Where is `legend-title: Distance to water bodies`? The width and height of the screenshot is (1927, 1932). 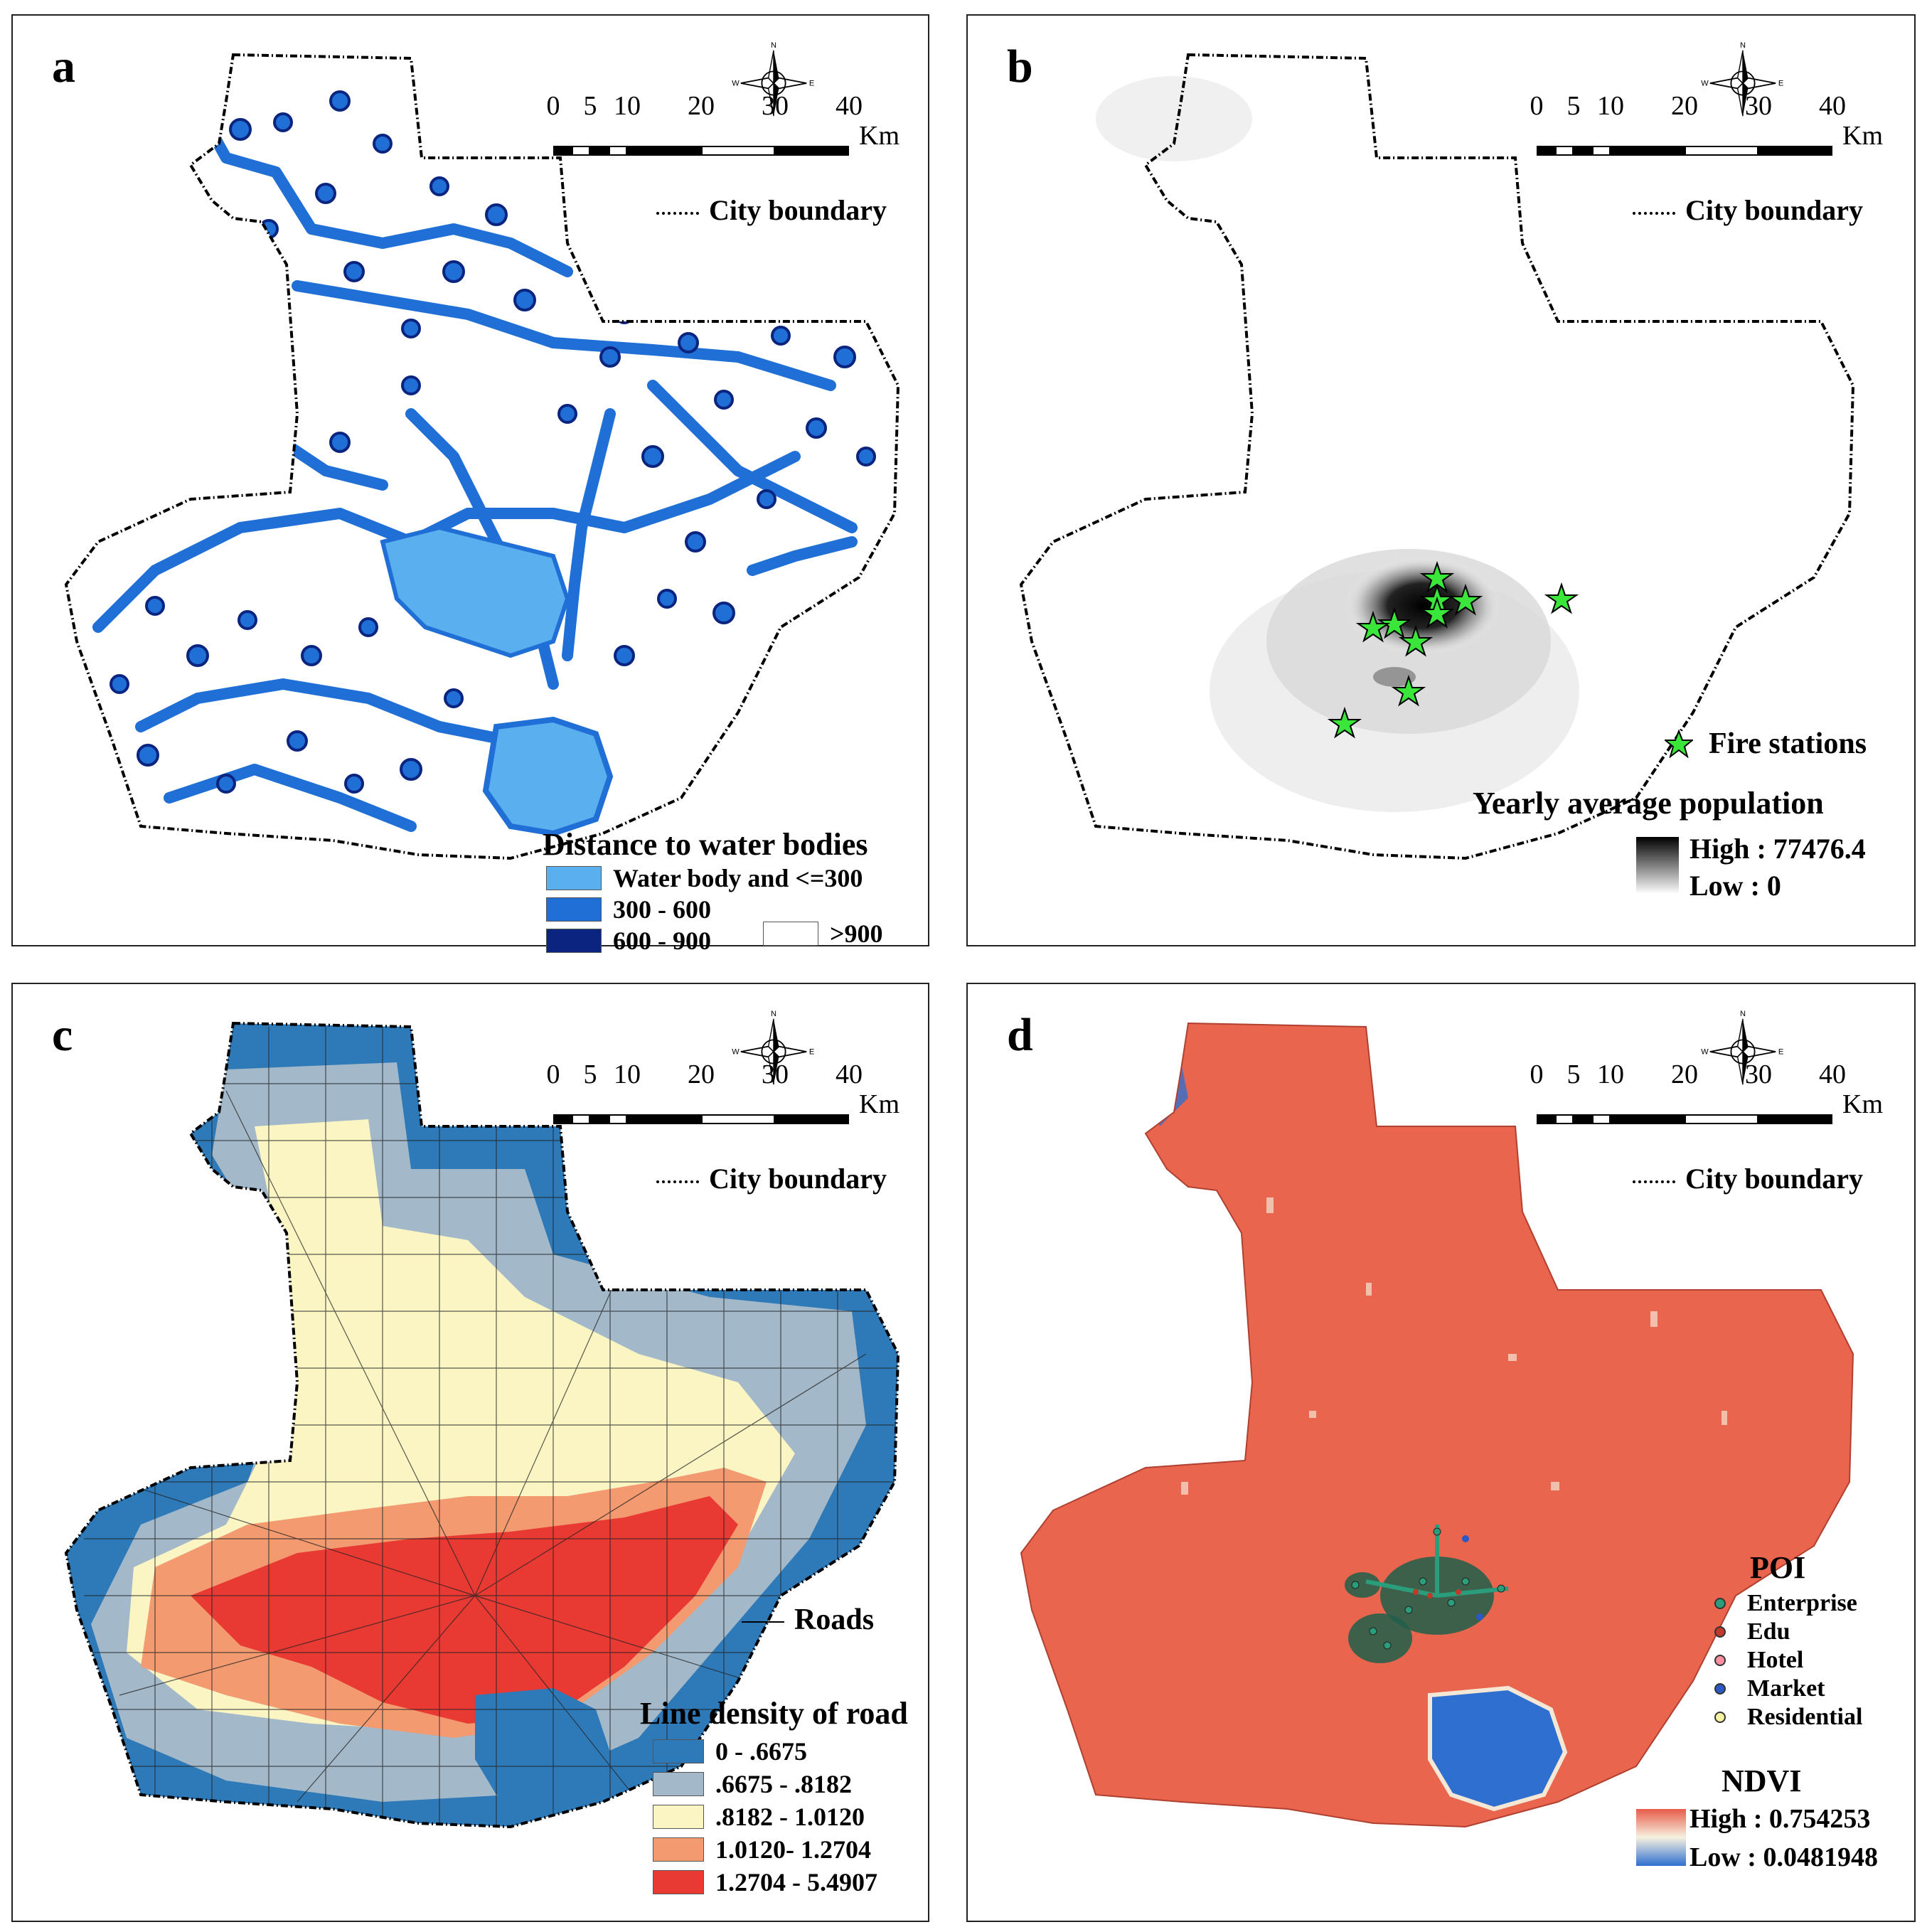 legend-title: Distance to water bodies is located at coordinates (706, 844).